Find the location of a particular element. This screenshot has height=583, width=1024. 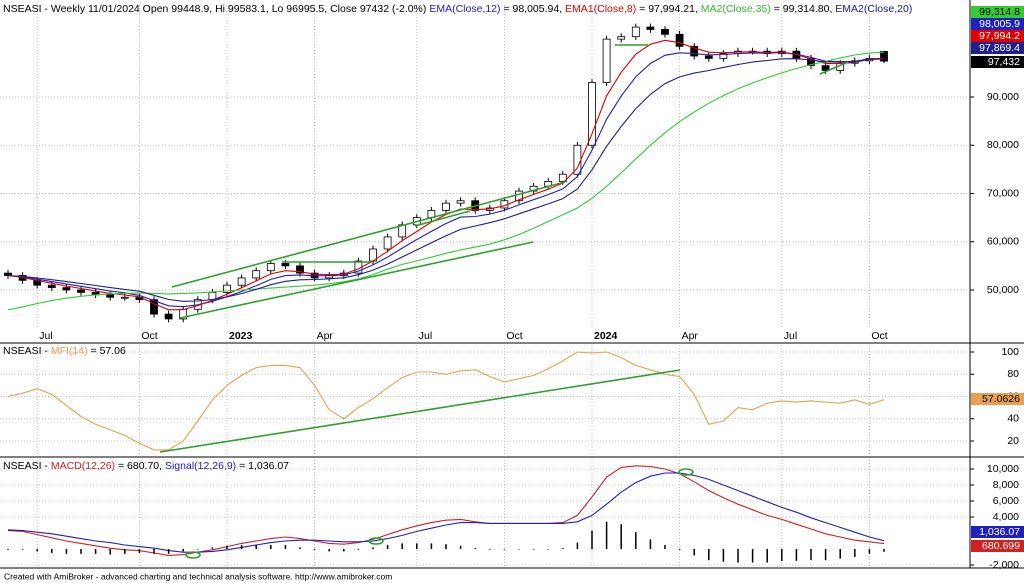

y-tick-label: 10,000 is located at coordinates (1003, 469).